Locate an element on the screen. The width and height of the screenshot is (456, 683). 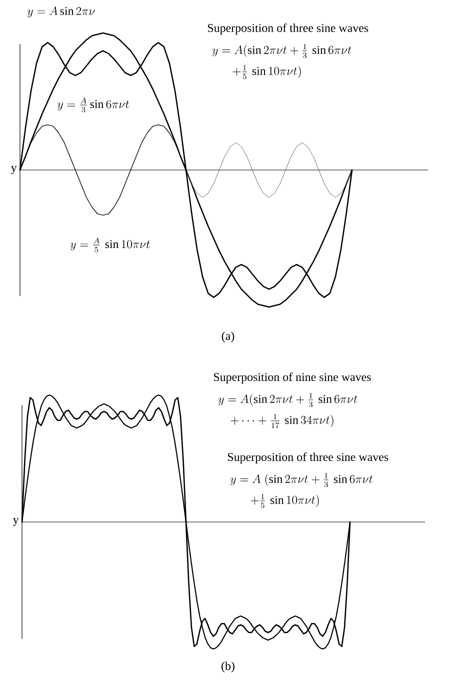
annotation: $+ \cdots + \tfrac{1}{17}\,\sin 34\pi\nu t)$ is located at coordinates (282, 421).